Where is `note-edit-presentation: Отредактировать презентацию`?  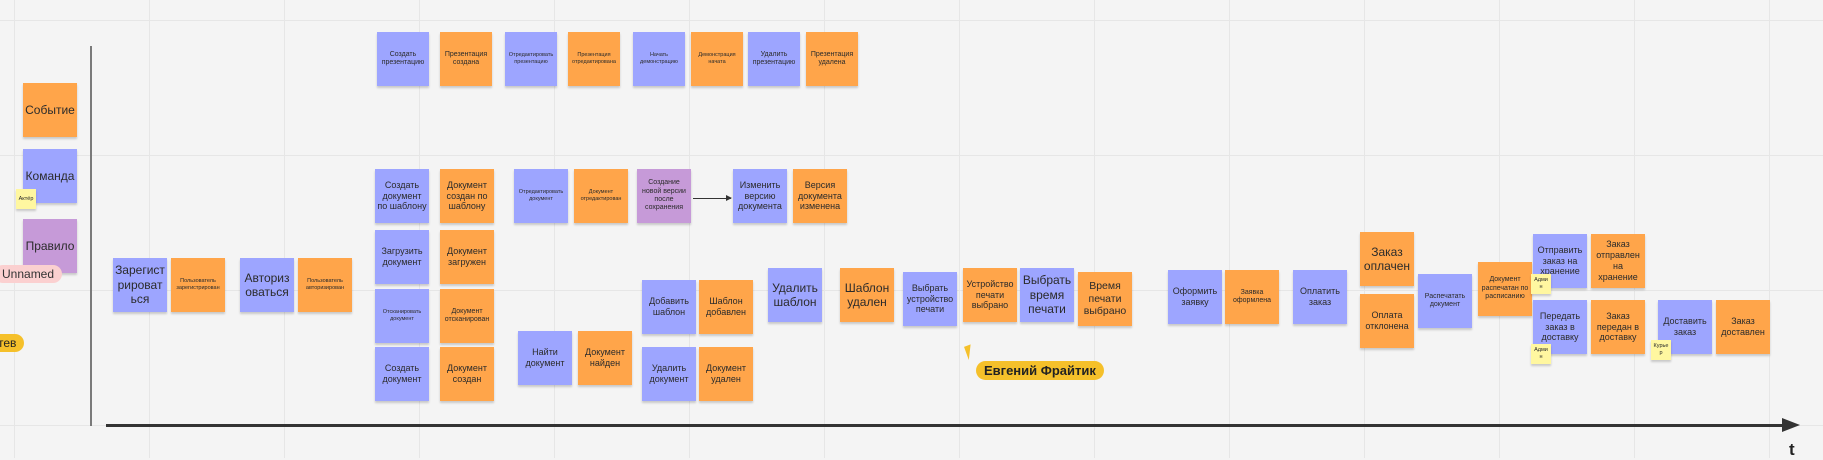 note-edit-presentation: Отредактировать презентацию is located at coordinates (531, 59).